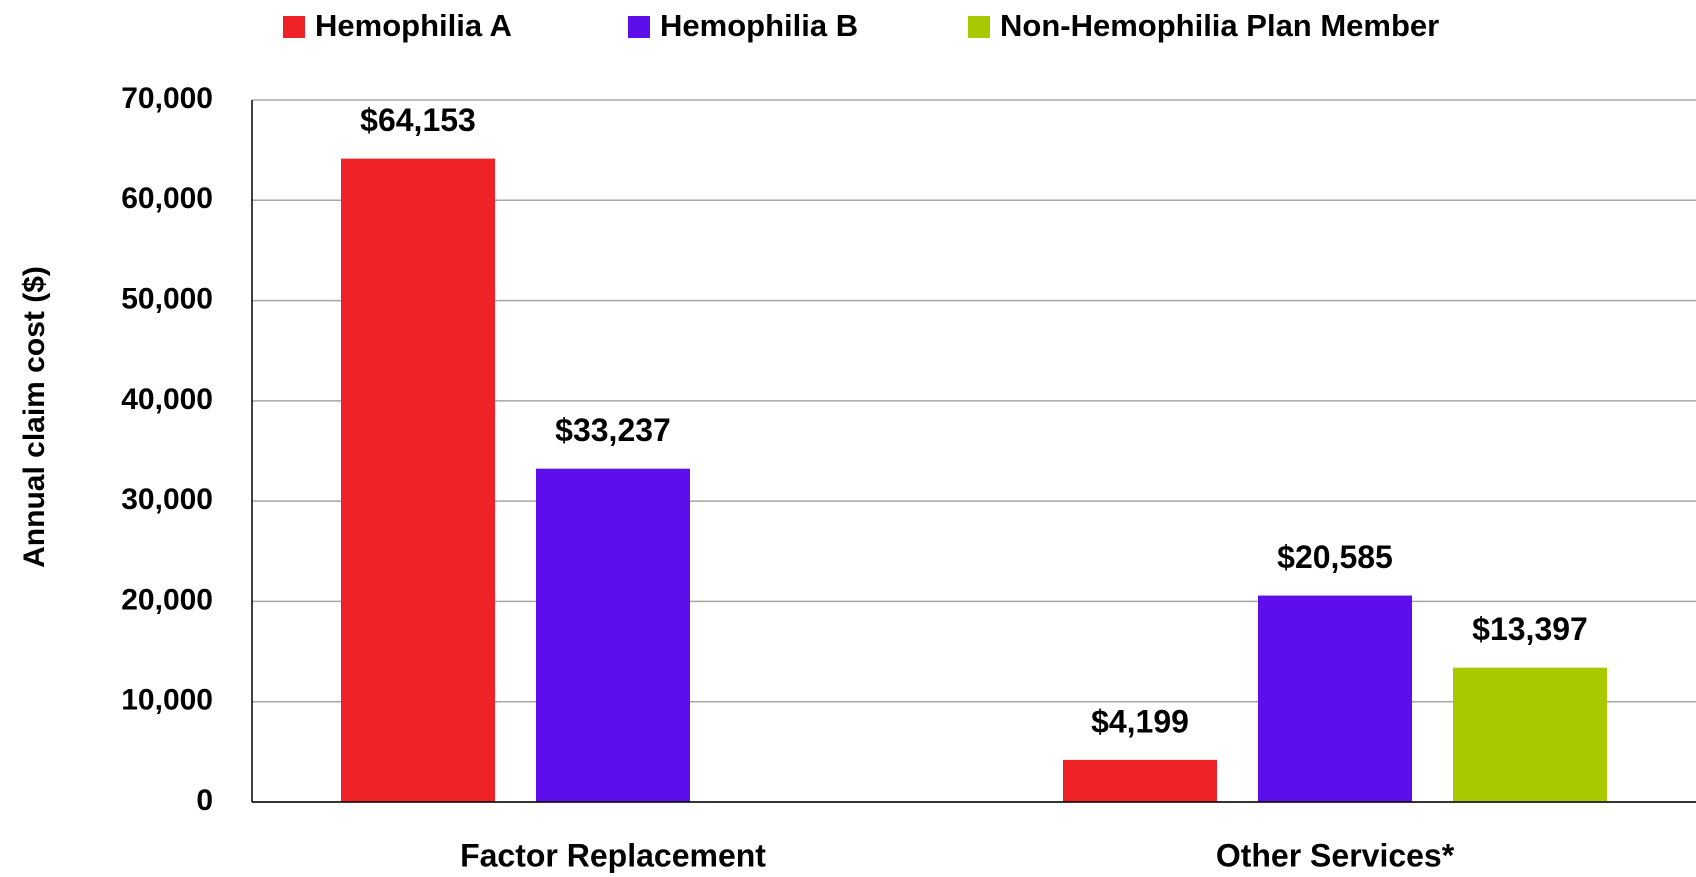 The width and height of the screenshot is (1696, 877). Describe the element at coordinates (1219, 25) in the screenshot. I see `legend-label: Non-Hemophilia Plan Member` at that location.